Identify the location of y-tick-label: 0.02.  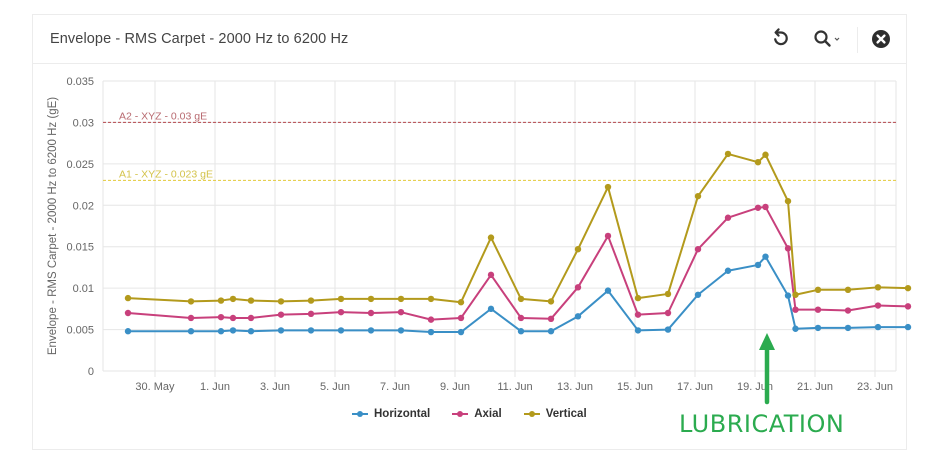
(83, 206).